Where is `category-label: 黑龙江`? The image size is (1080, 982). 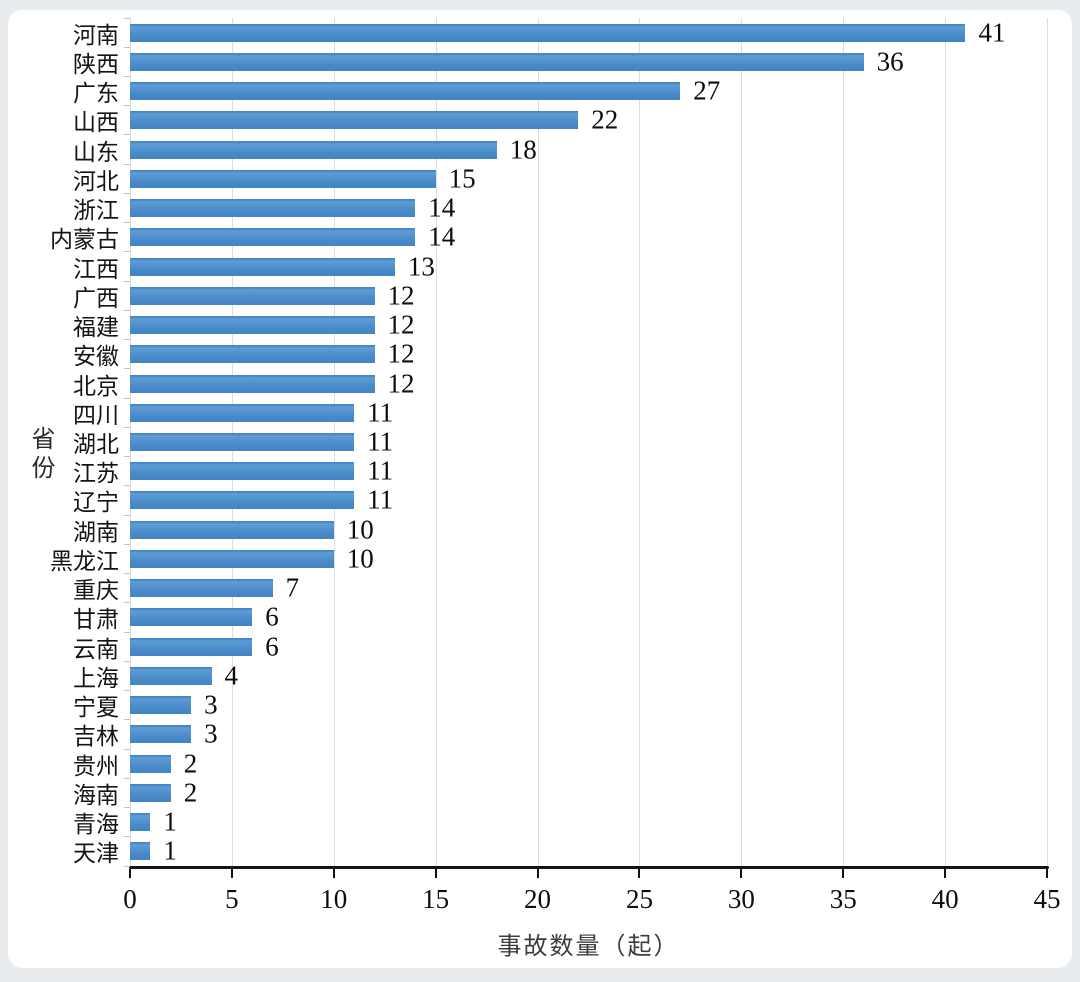
category-label: 黑龙江 is located at coordinates (84, 561).